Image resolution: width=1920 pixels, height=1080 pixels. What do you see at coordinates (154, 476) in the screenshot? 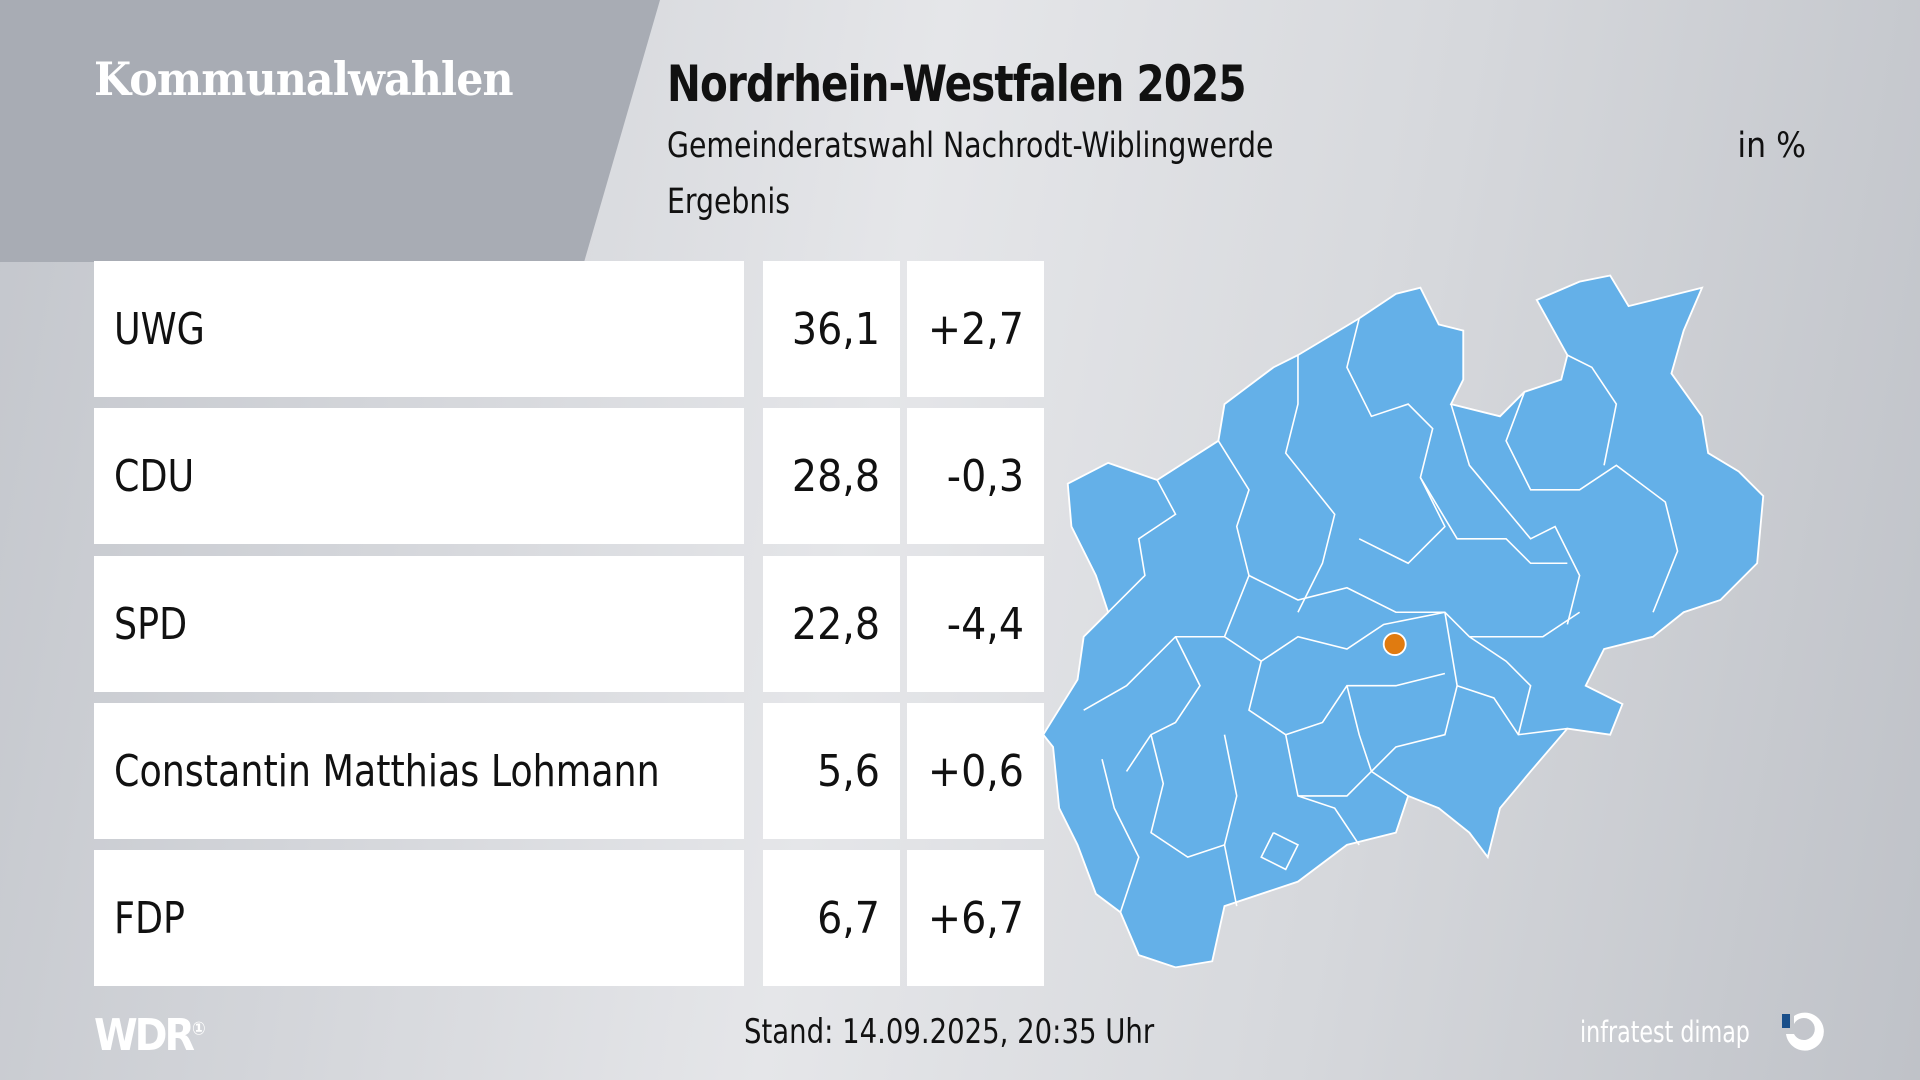
I see `party-name: CDU` at bounding box center [154, 476].